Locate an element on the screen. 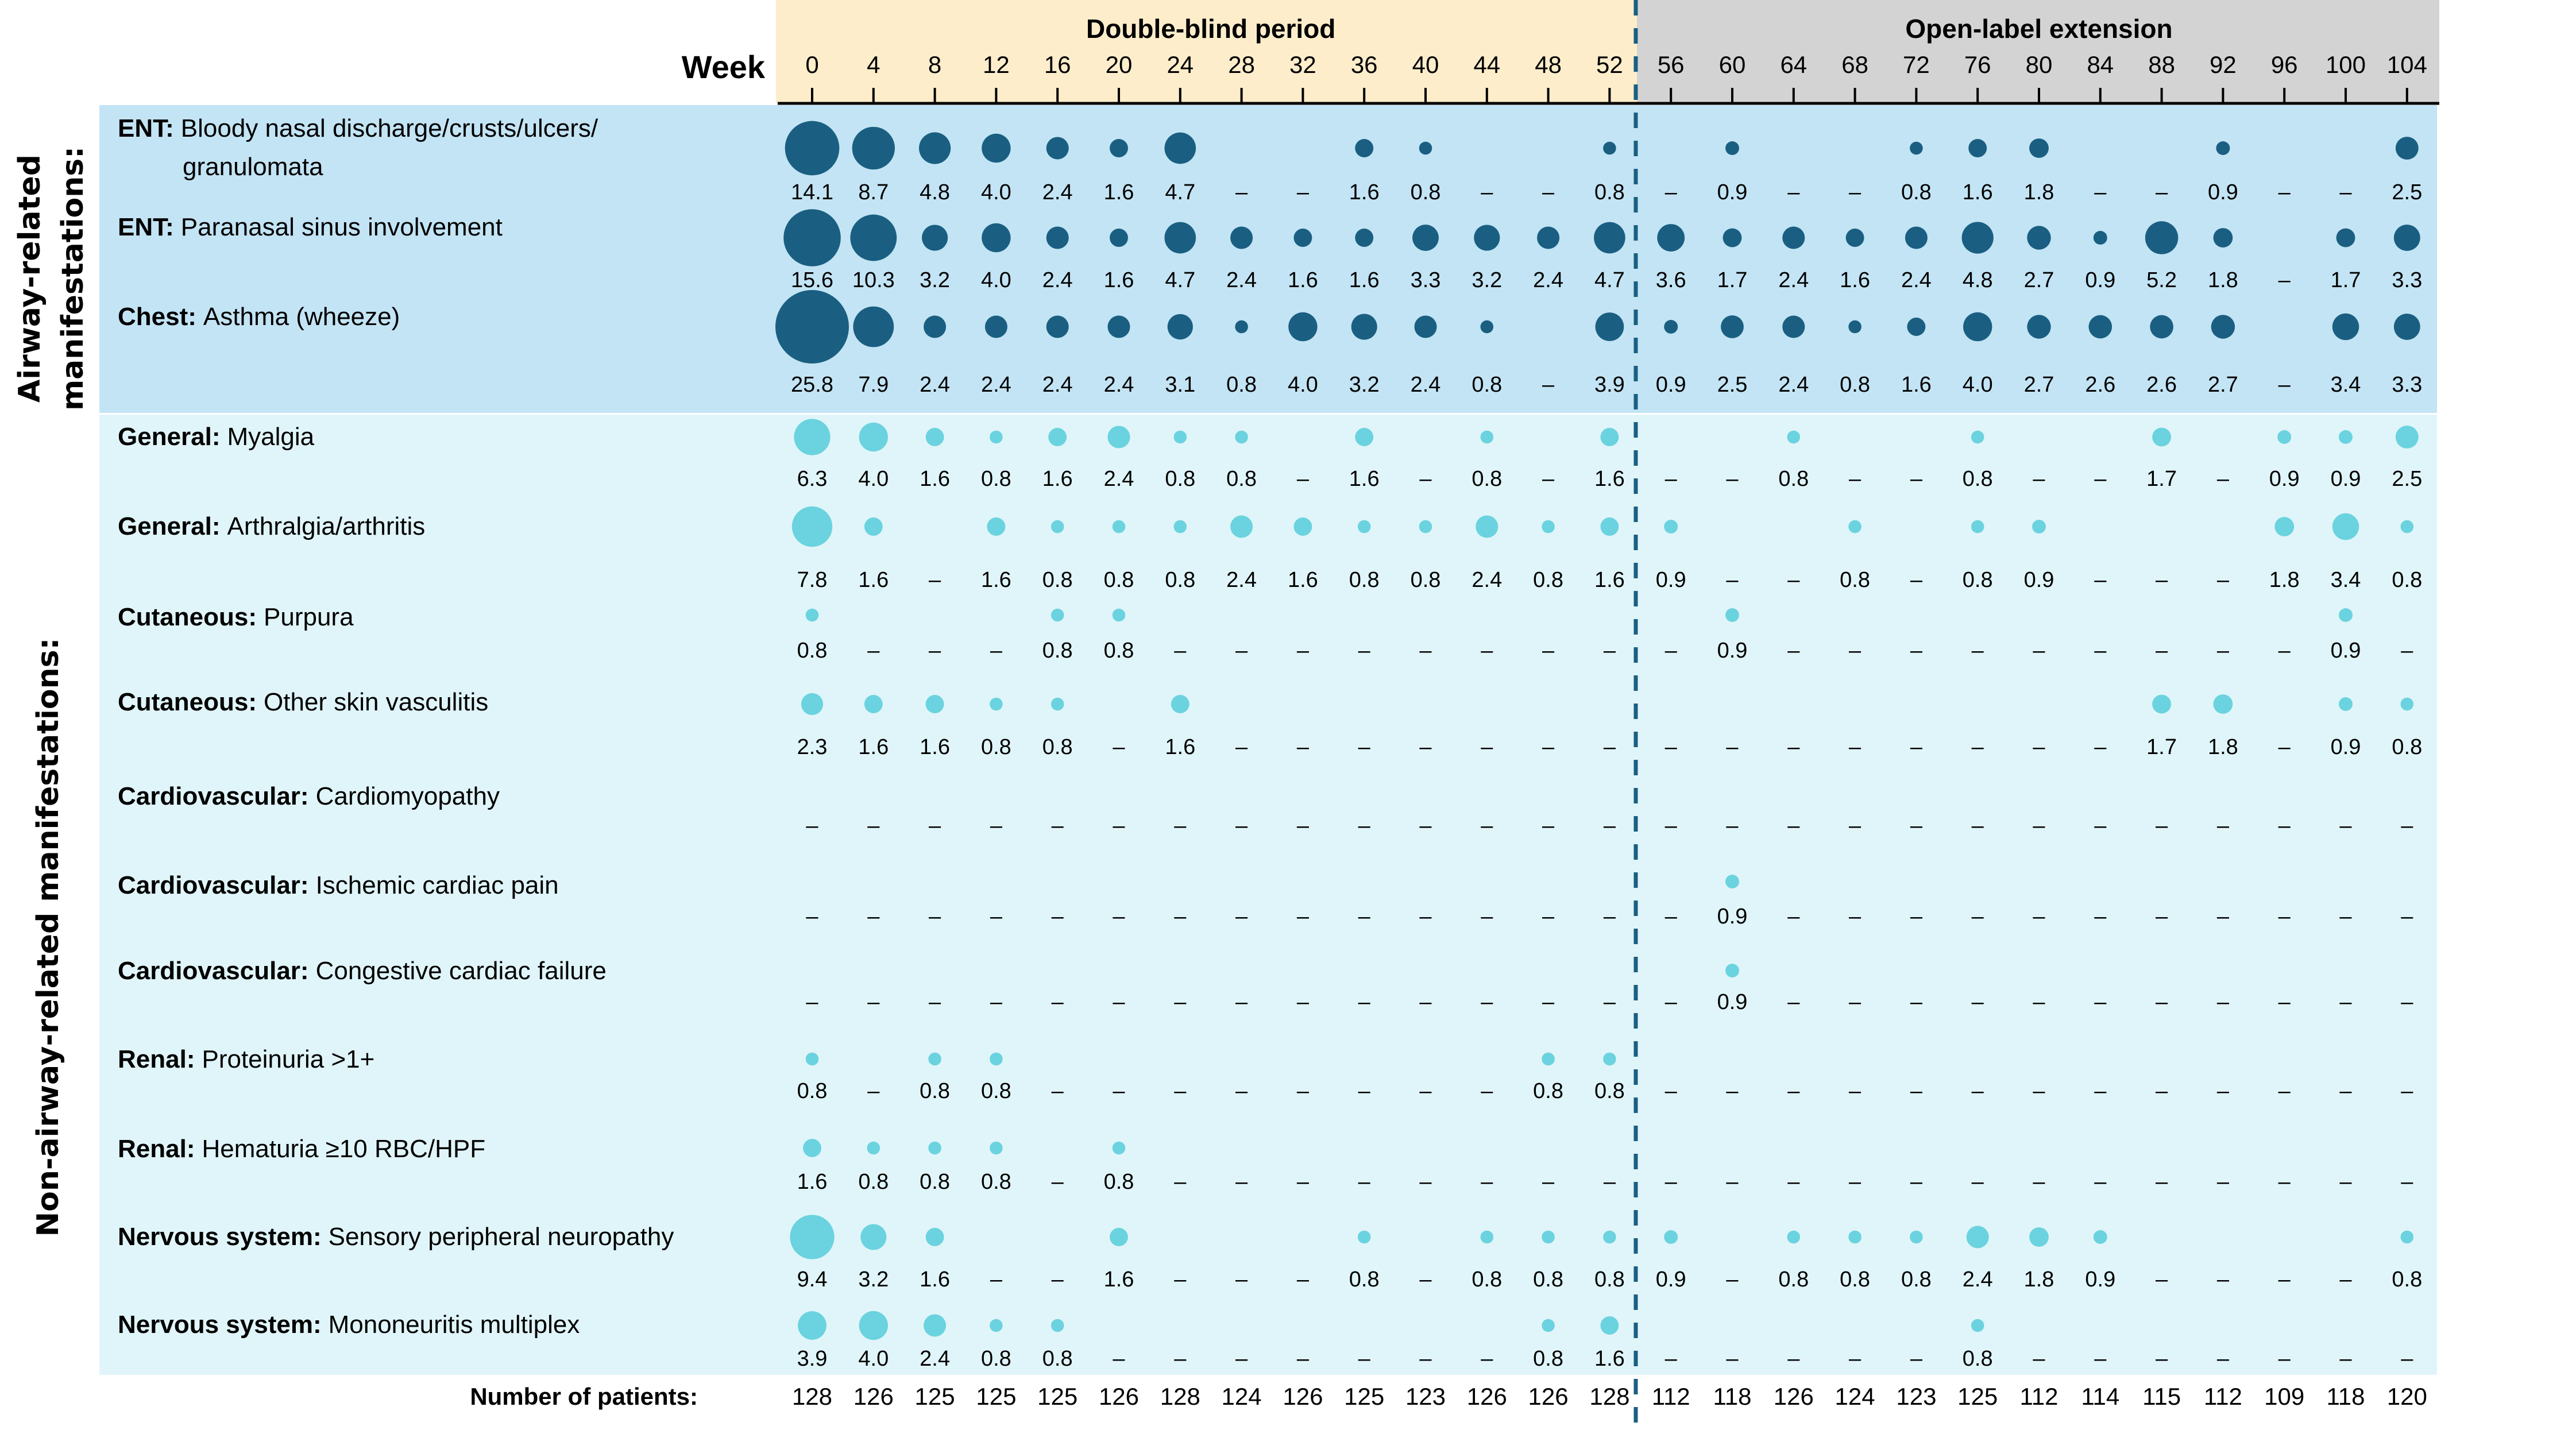 This screenshot has width=2576, height=1430. row-label: Chest: Asthma (wheeze) is located at coordinates (259, 317).